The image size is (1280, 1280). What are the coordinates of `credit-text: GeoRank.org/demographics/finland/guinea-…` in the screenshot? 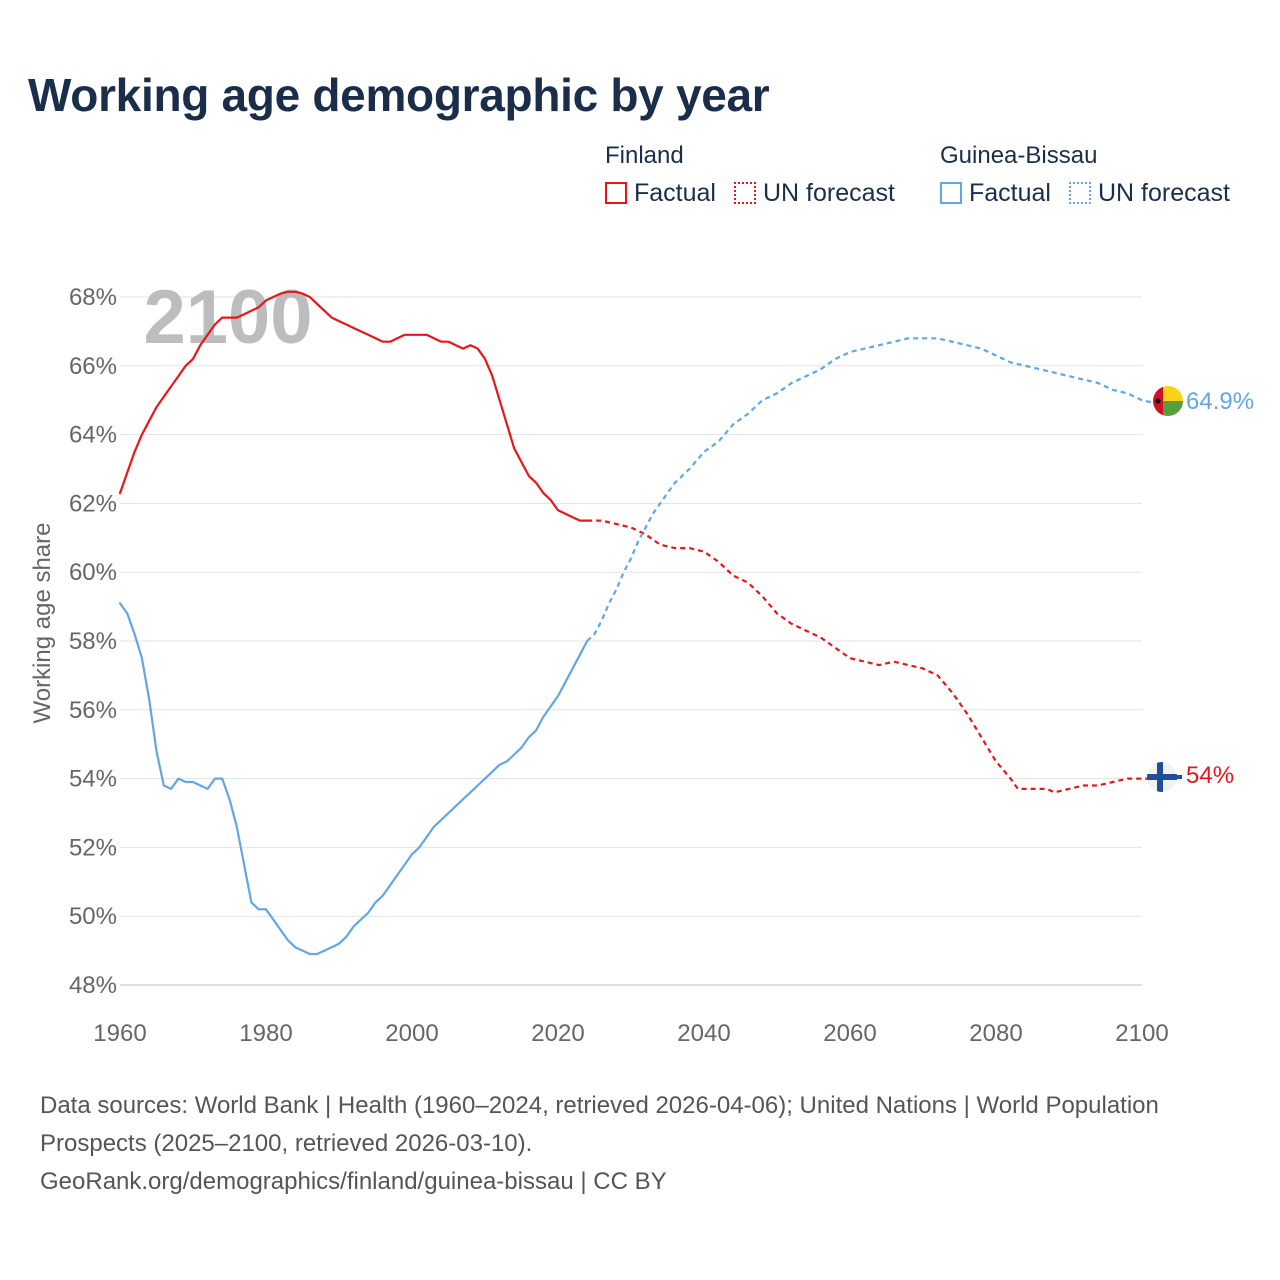 It's located at (353, 1181).